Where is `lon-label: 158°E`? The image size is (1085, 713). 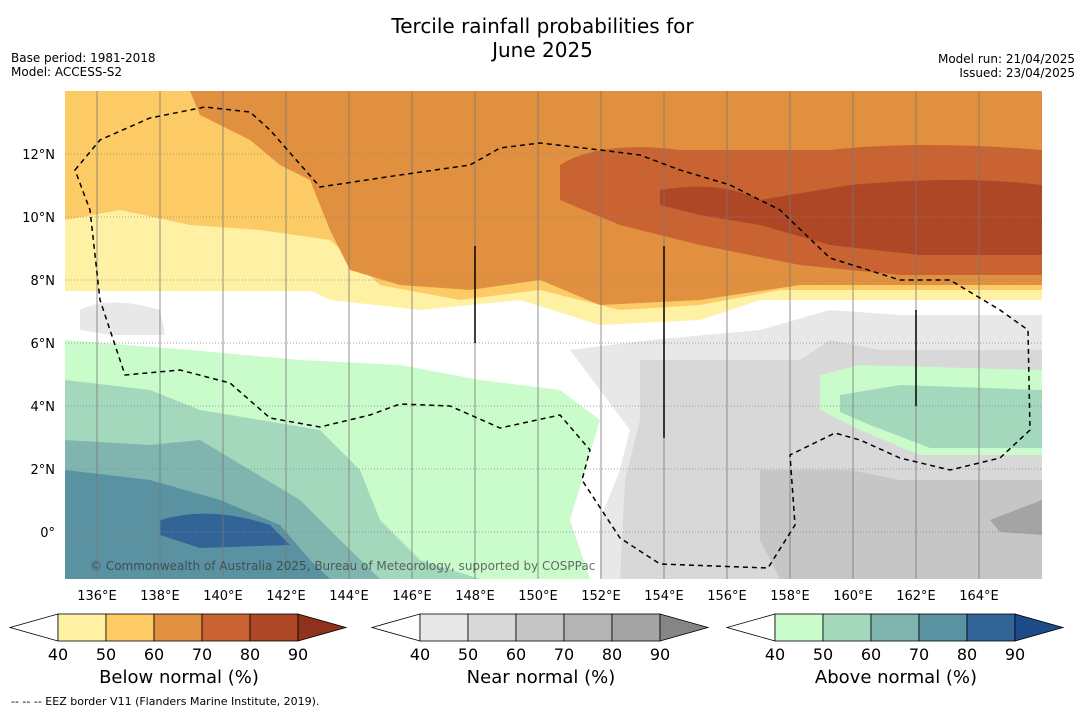 lon-label: 158°E is located at coordinates (790, 596).